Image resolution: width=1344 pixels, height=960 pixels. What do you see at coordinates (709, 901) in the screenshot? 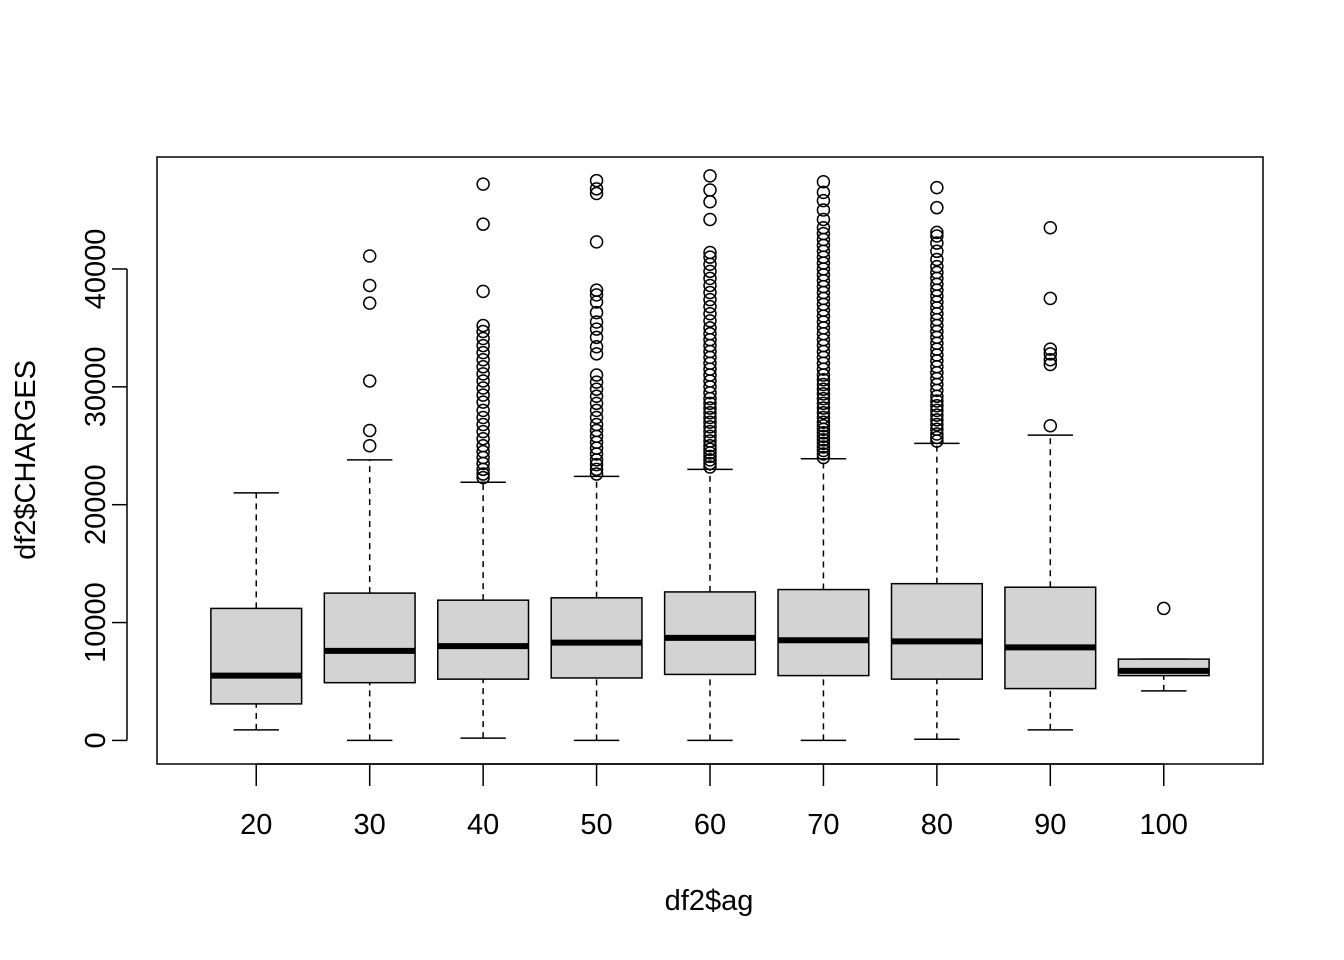
I see `x-axis-title: df2$ag` at bounding box center [709, 901].